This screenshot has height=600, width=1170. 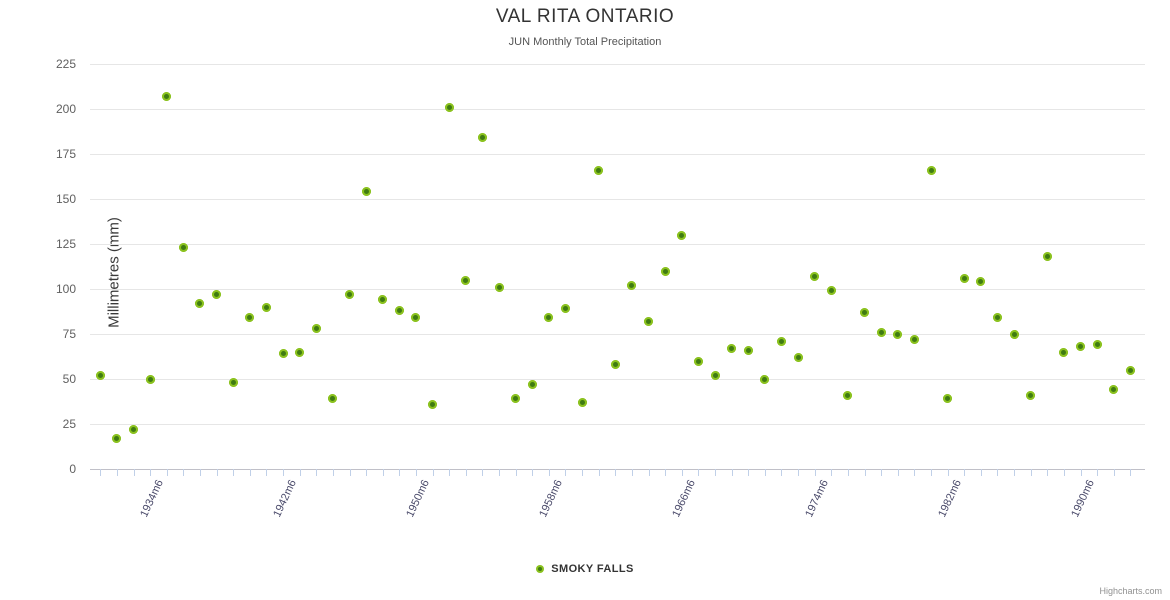 I want to click on y-axis-tick-label: 75, so click(x=69, y=334).